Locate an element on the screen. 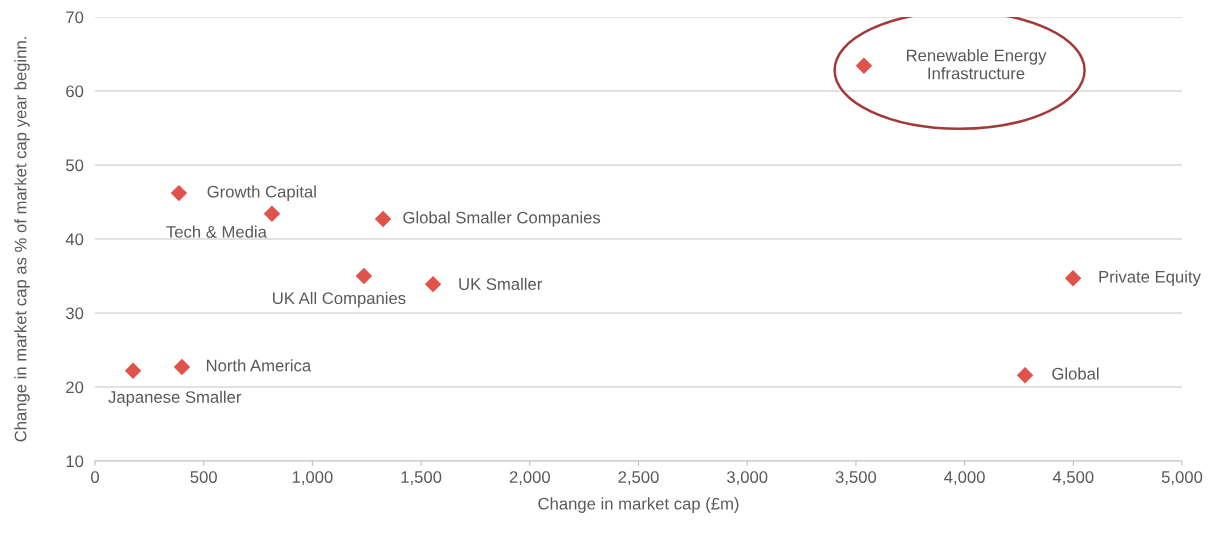 This screenshot has width=1211, height=533. x-tick-label: 3,500 is located at coordinates (856, 478).